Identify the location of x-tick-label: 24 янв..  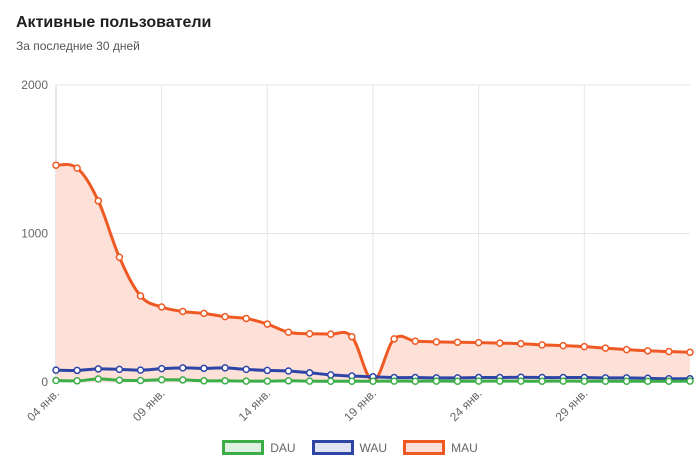
(466, 405).